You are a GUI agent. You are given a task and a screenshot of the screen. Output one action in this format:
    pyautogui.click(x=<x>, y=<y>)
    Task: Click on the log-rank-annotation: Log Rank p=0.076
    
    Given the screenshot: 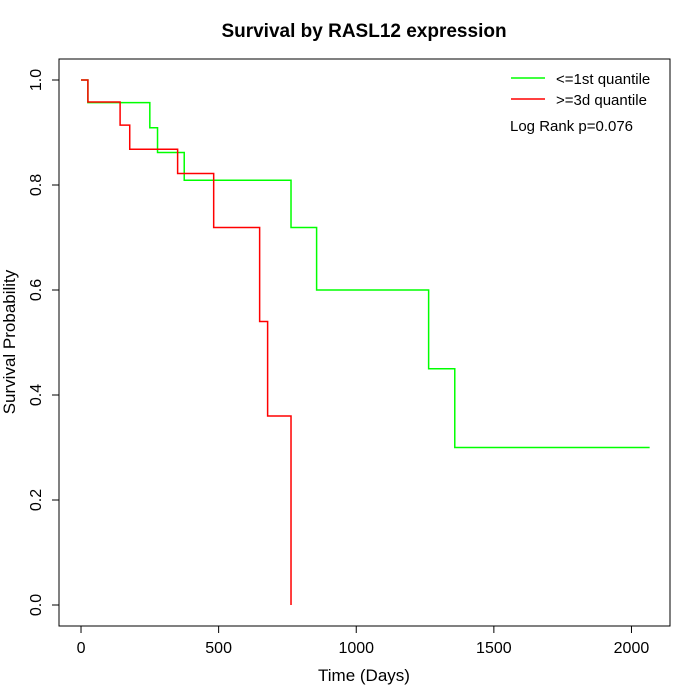 What is the action you would take?
    pyautogui.click(x=571, y=126)
    